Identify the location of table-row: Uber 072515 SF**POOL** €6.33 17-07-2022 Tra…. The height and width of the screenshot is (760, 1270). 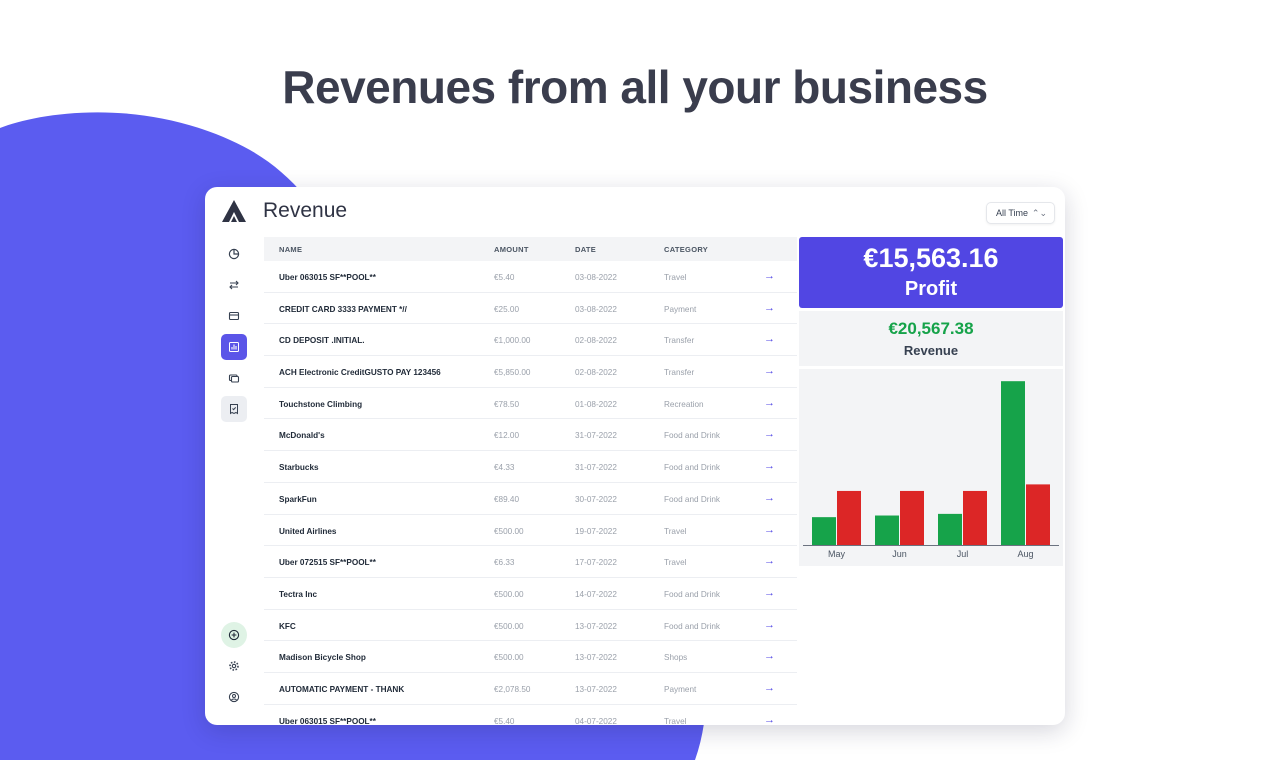
(530, 562).